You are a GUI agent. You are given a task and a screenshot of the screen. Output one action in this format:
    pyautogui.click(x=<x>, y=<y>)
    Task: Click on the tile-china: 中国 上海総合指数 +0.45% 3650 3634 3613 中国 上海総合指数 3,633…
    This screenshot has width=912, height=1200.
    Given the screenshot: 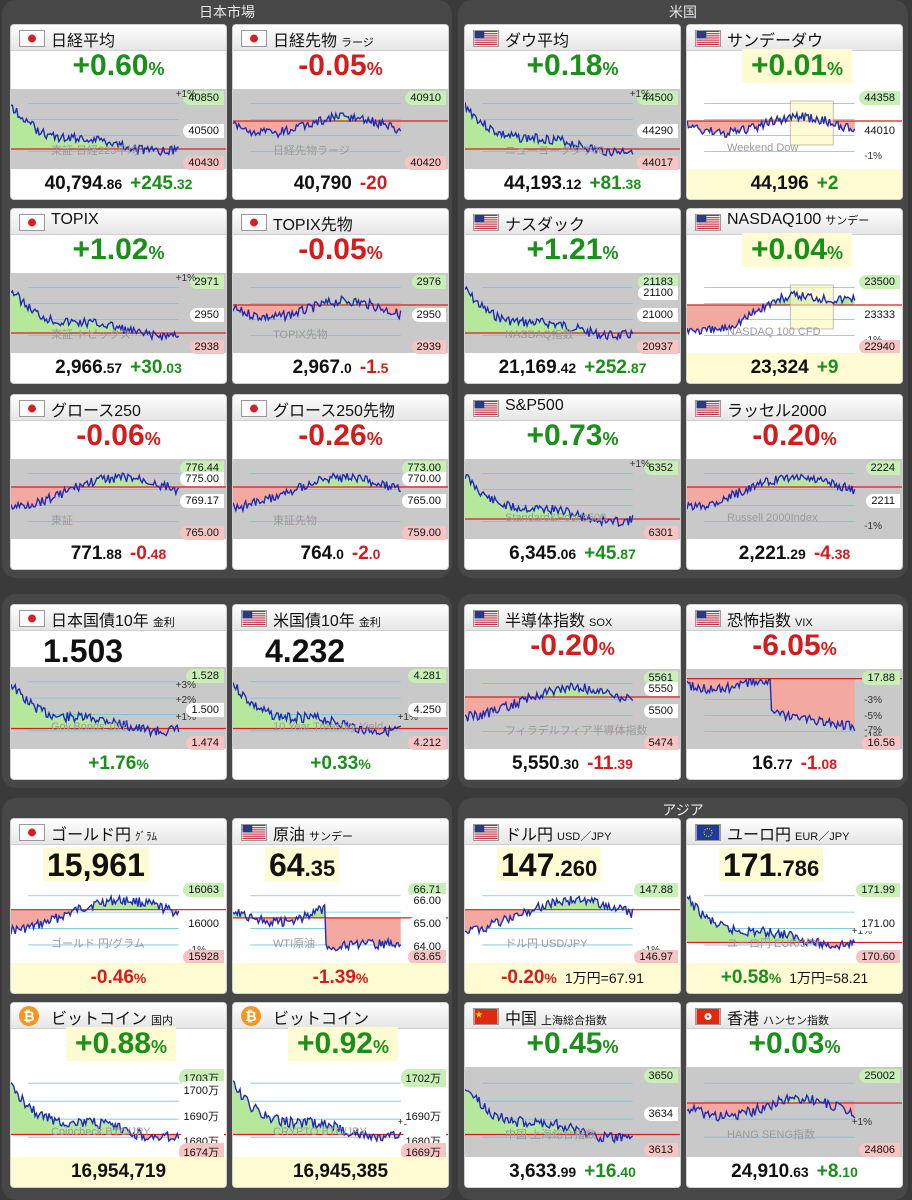 What is the action you would take?
    pyautogui.click(x=572, y=1095)
    